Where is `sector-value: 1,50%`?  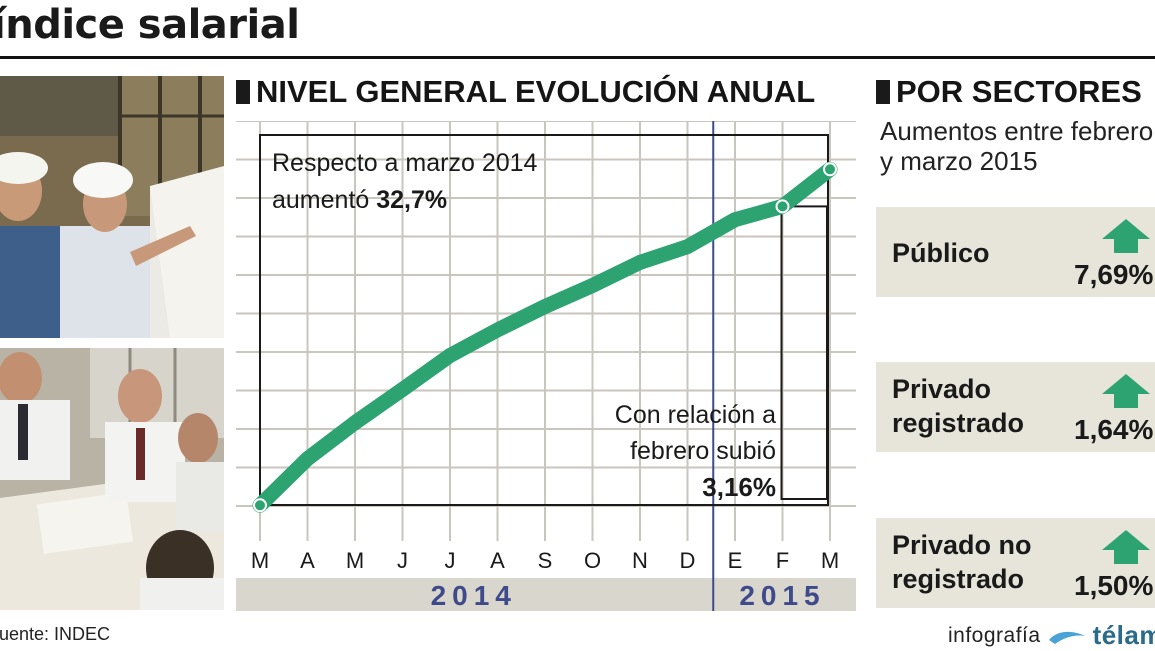 sector-value: 1,50% is located at coordinates (1114, 585).